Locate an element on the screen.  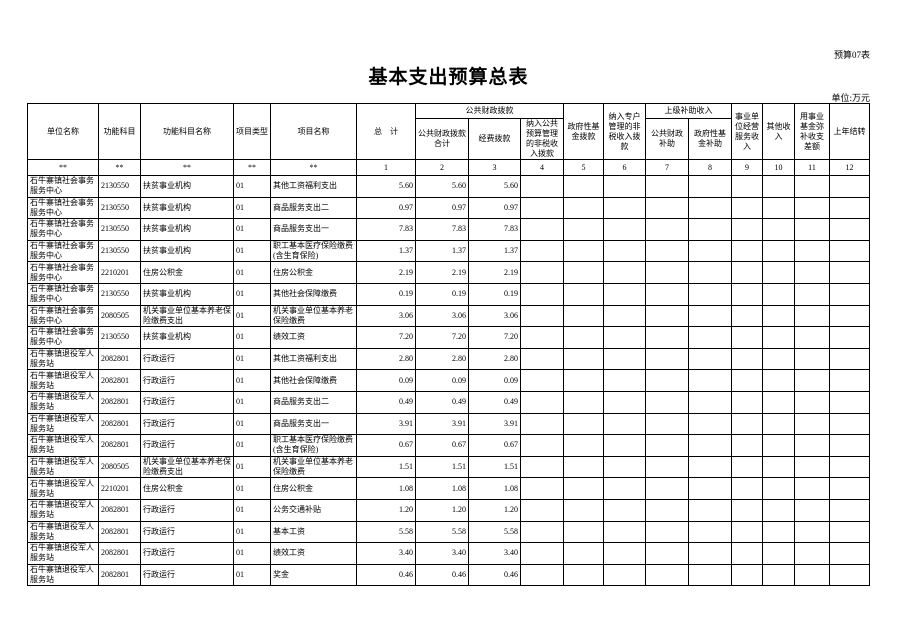
cell-proj-name: 职工基本医疗保险缴费(含生育保险) is located at coordinates (313, 445).